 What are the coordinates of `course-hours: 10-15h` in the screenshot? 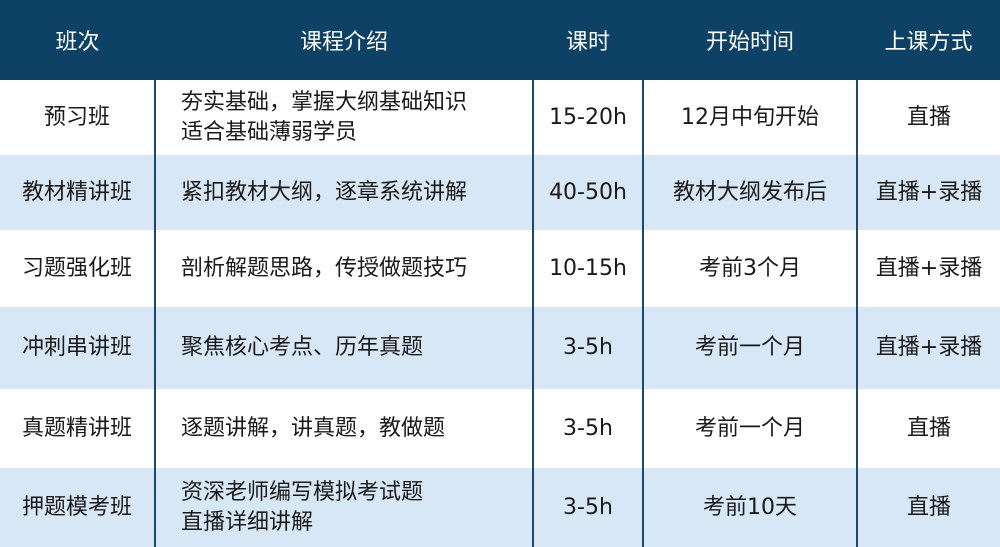 It's located at (587, 268).